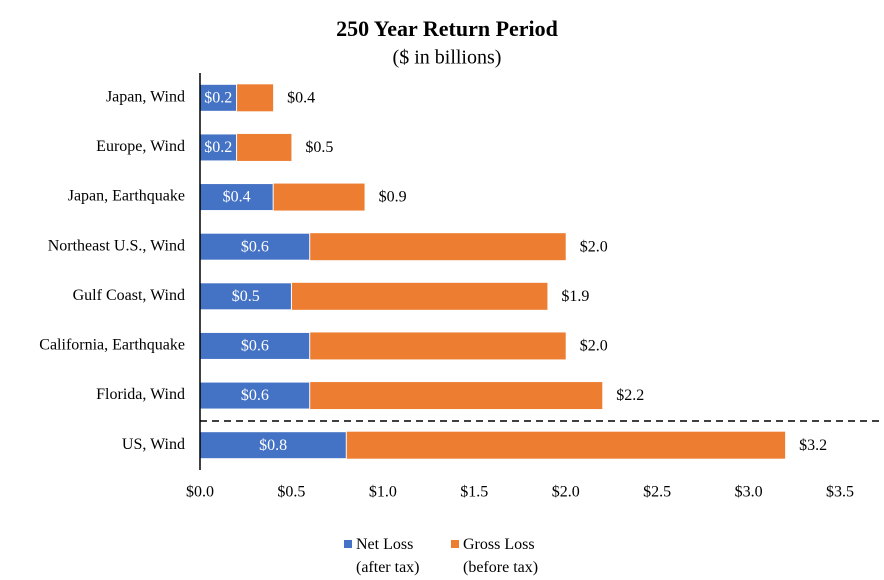 This screenshot has height=580, width=884. Describe the element at coordinates (153, 444) in the screenshot. I see `y-tick-label: US, Wind` at that location.